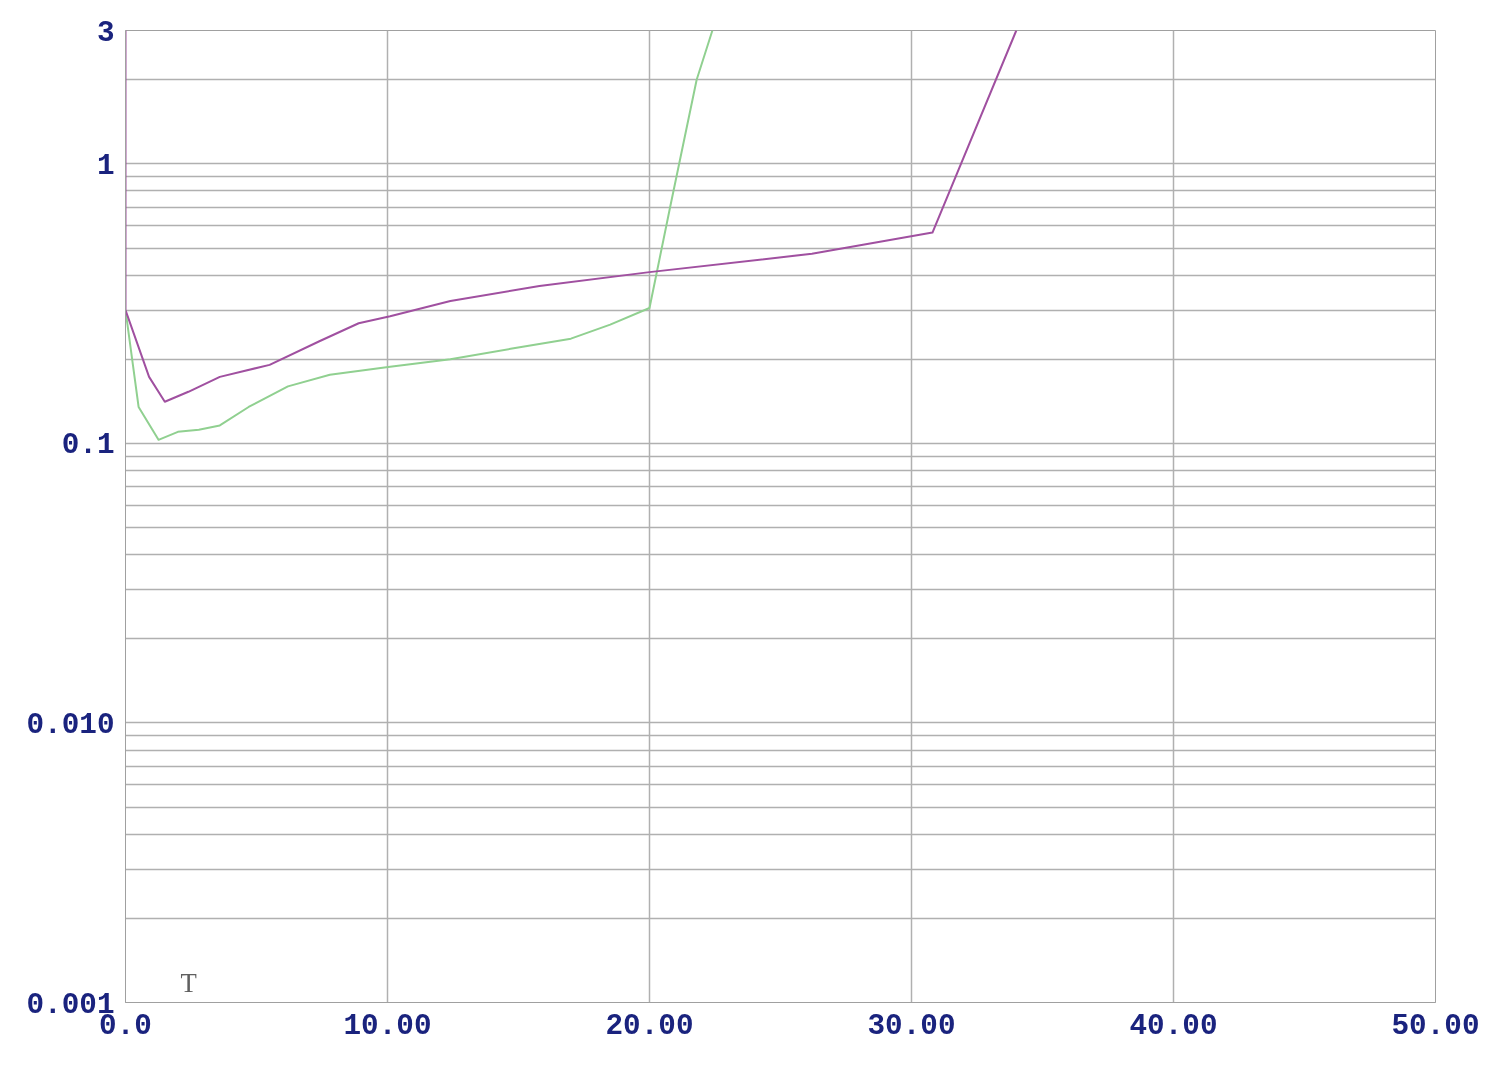  What do you see at coordinates (70, 725) in the screenshot?
I see `y-tick-label: 0.010` at bounding box center [70, 725].